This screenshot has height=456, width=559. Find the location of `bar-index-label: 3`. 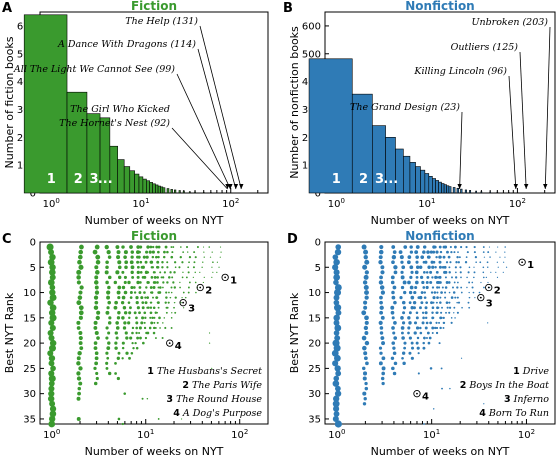

bar-index-label: 3 is located at coordinates (94, 179).